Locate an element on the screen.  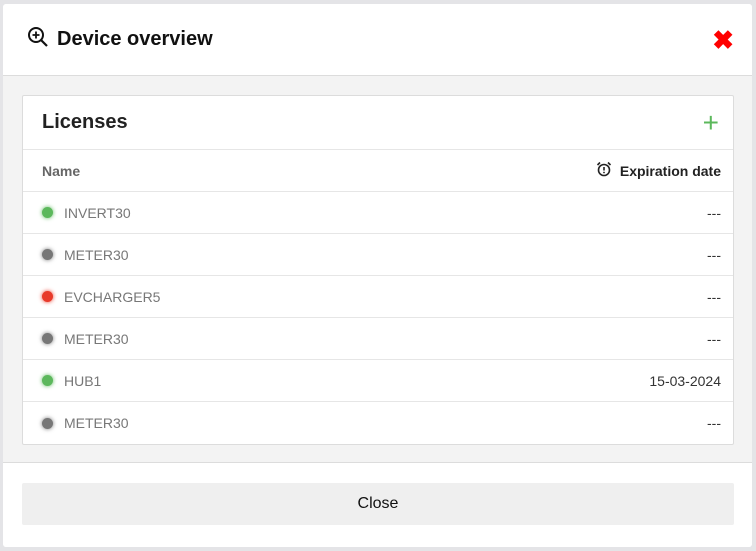
alarm-clock-icon is located at coordinates (604, 170).